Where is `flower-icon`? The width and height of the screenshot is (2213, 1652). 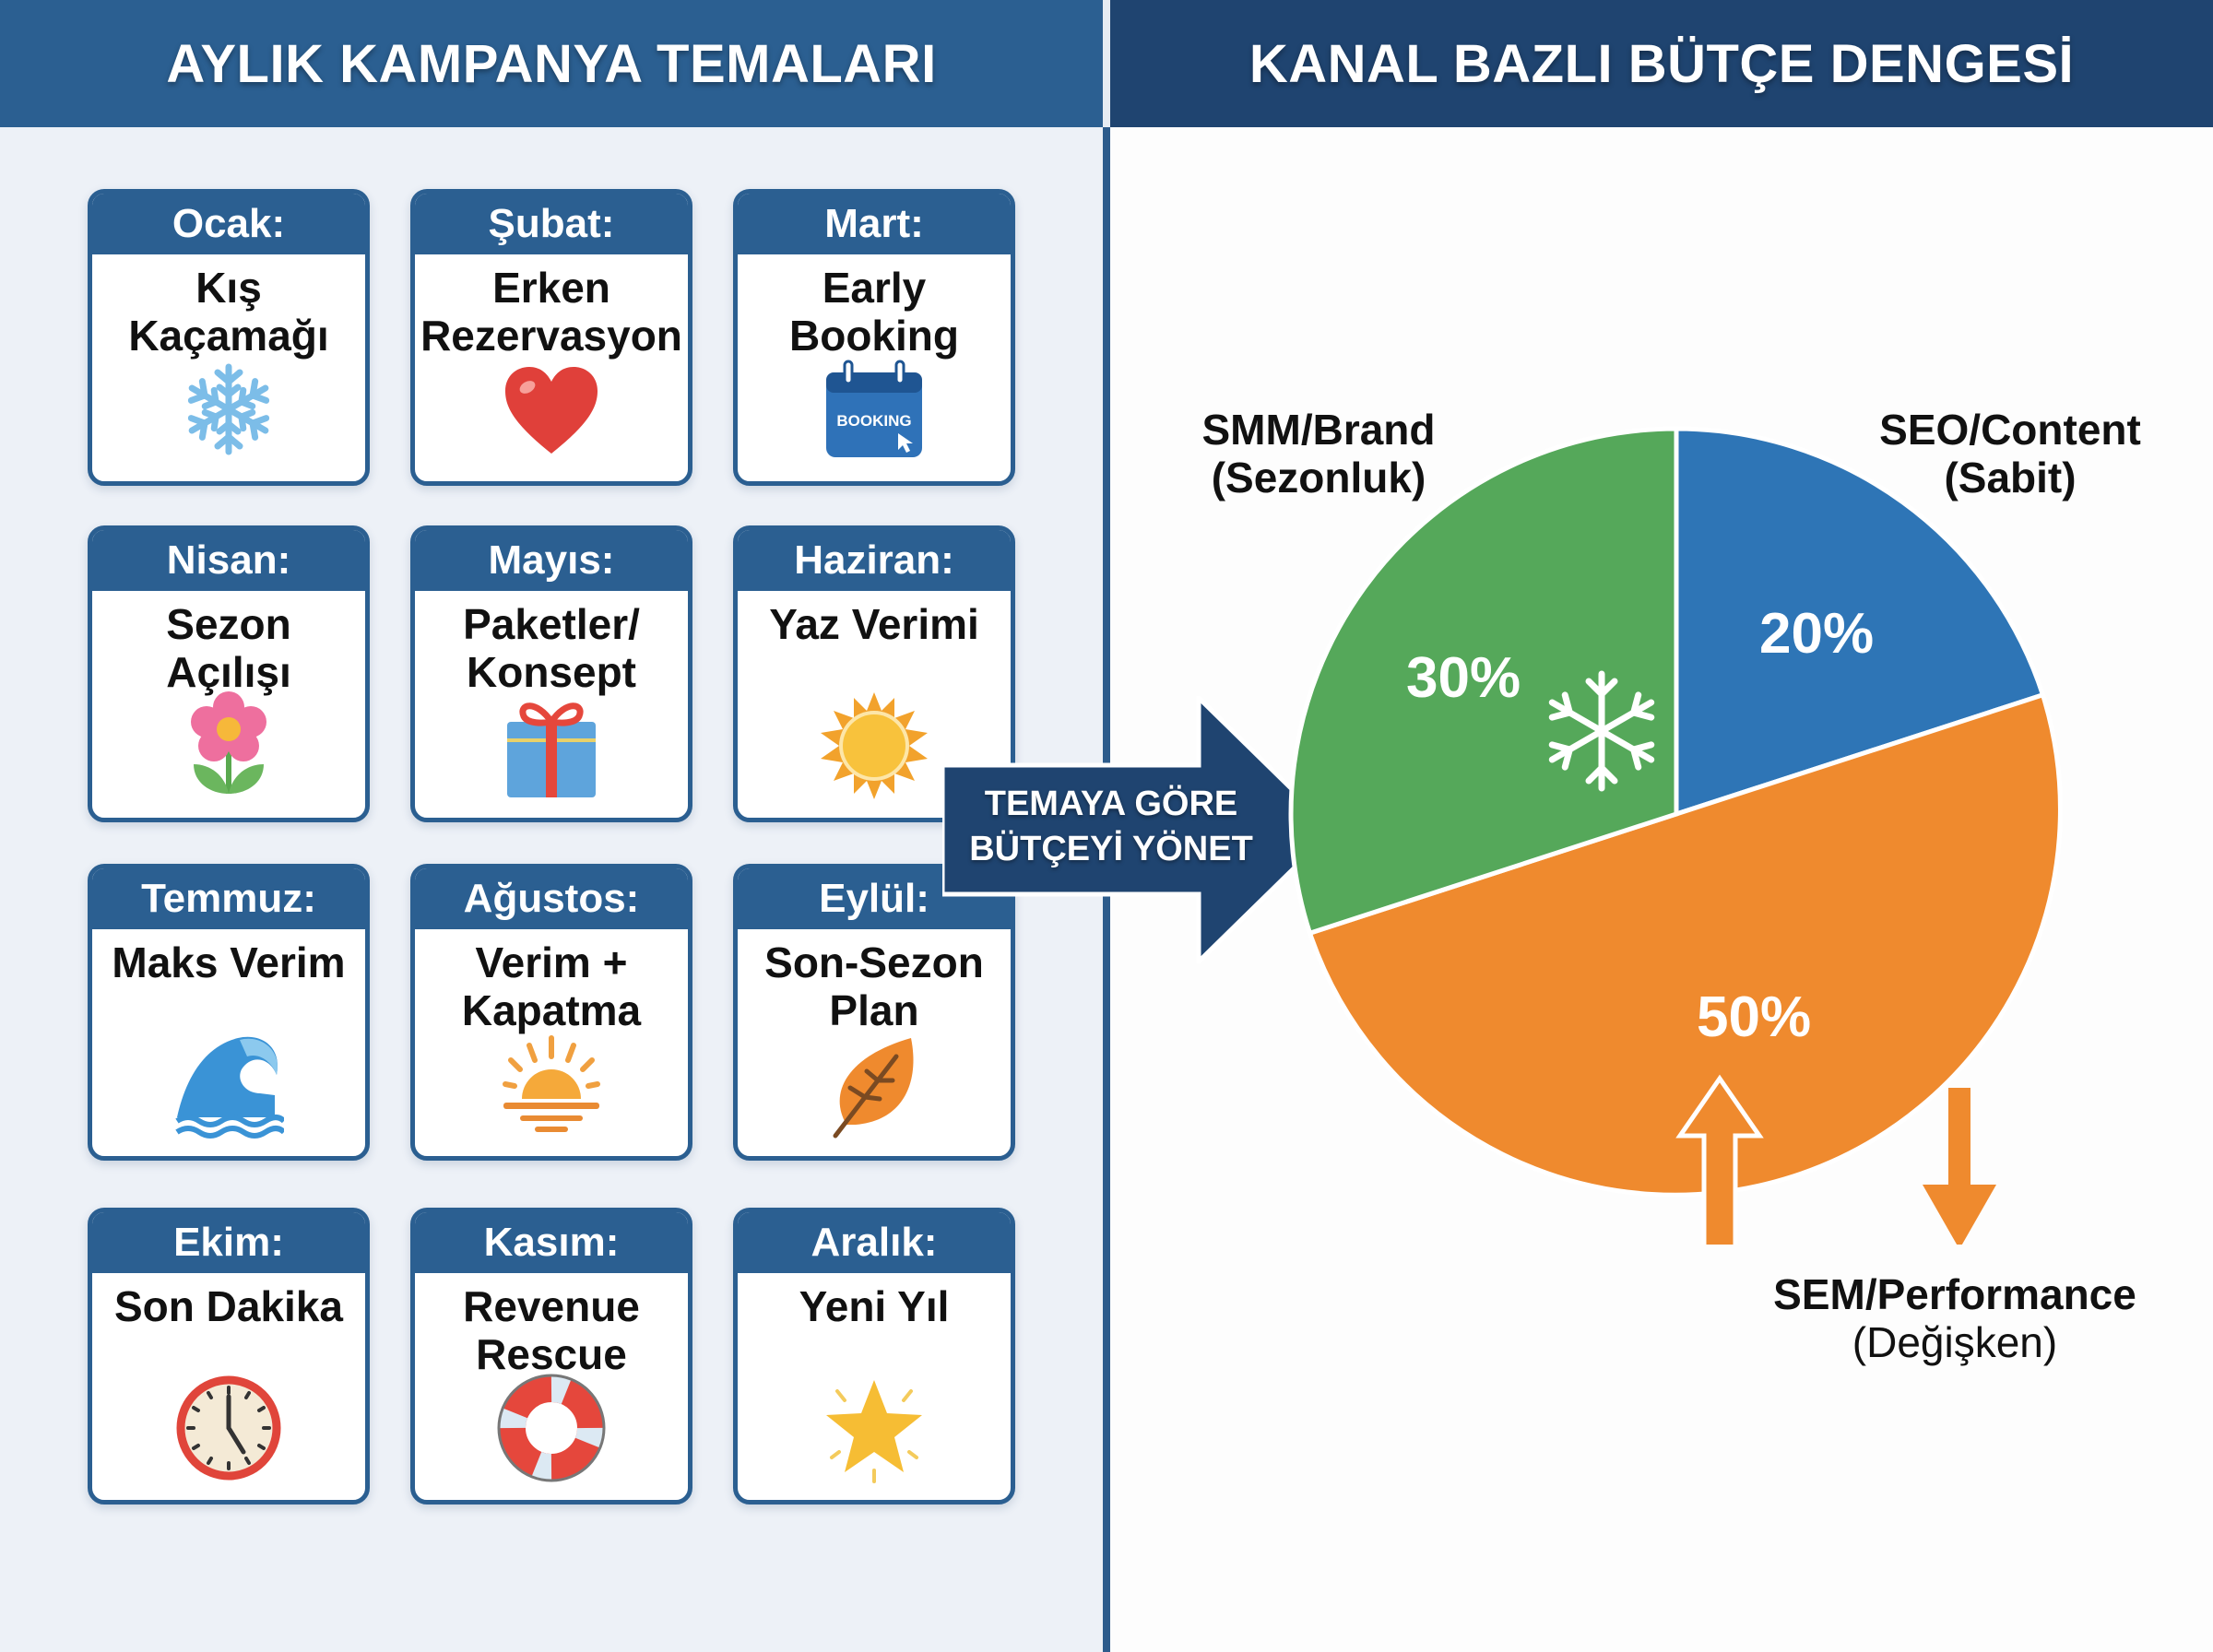 flower-icon is located at coordinates (228, 745).